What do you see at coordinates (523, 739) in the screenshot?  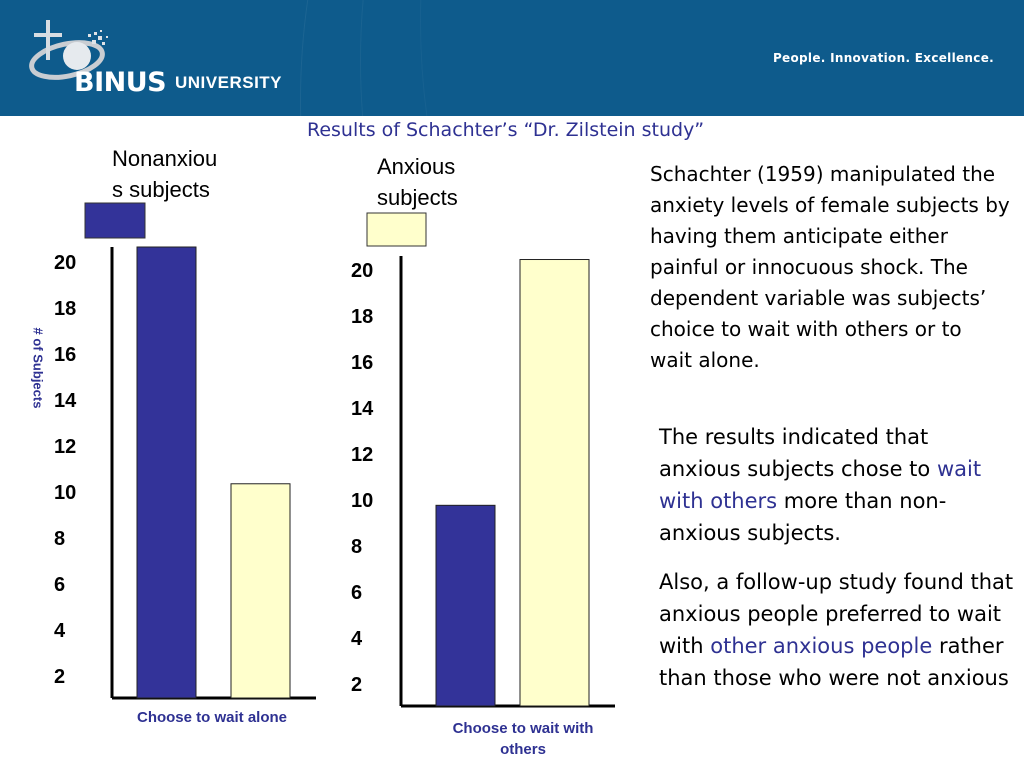 I see `x-category-label-with-others: Choose to wait with others` at bounding box center [523, 739].